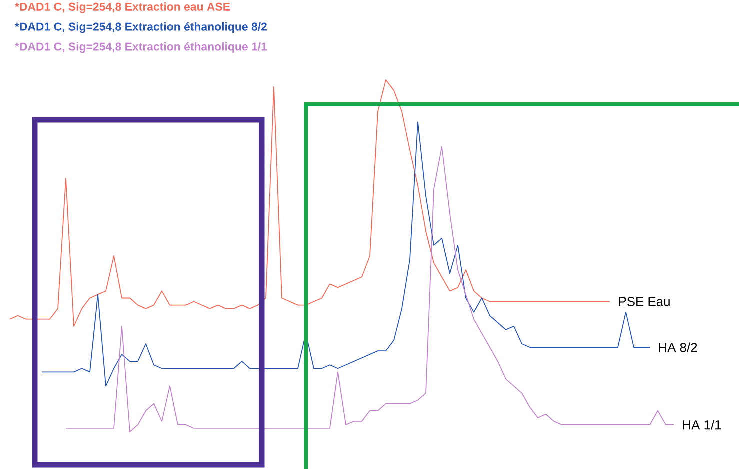 Image resolution: width=739 pixels, height=469 pixels. What do you see at coordinates (122, 8) in the screenshot?
I see `text: *DAD1 C, Sig=254,8 Extraction eau ASE` at bounding box center [122, 8].